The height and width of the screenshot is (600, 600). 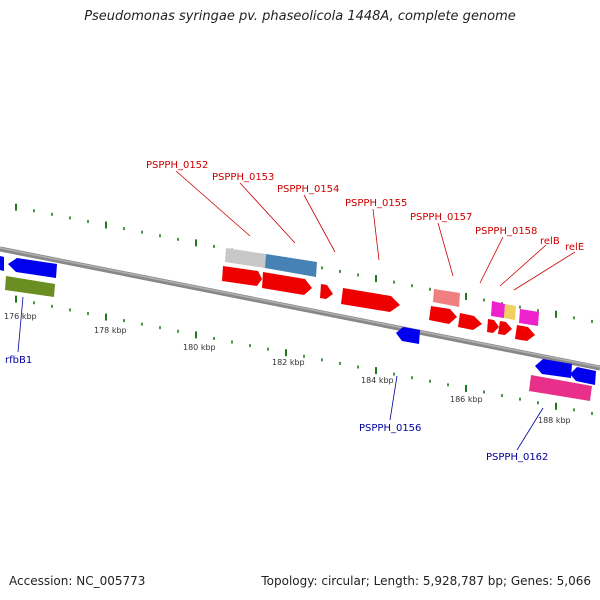 What do you see at coordinates (376, 229) in the screenshot?
I see `label-pspph-0155: PSPPH_0155` at bounding box center [376, 229].